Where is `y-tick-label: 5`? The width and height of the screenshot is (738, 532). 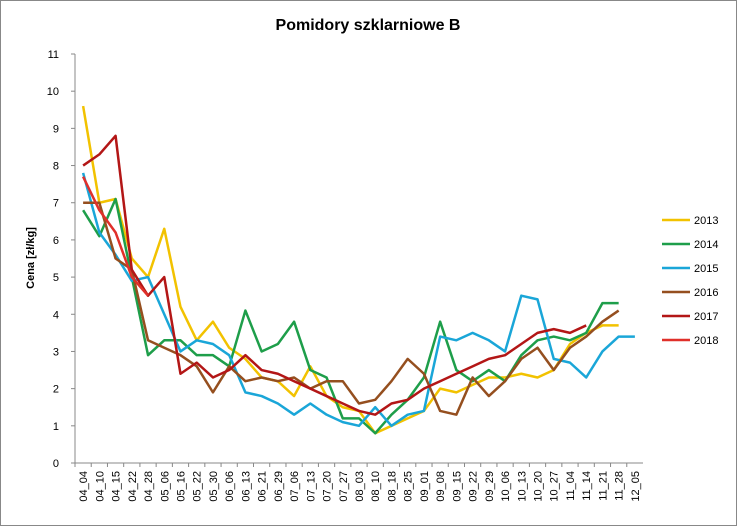 y-tick-label: 5 is located at coordinates (56, 278).